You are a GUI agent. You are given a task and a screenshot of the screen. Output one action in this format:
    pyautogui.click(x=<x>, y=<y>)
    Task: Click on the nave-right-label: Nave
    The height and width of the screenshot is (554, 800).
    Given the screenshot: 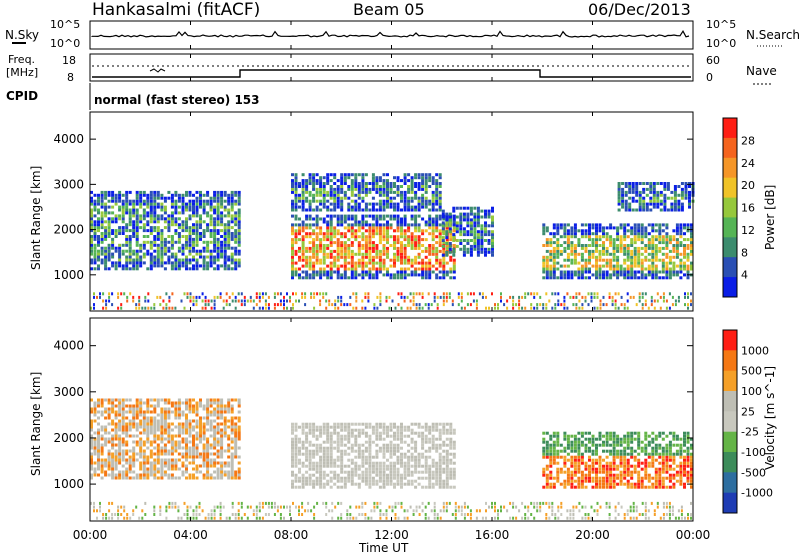 What is the action you would take?
    pyautogui.click(x=761, y=71)
    